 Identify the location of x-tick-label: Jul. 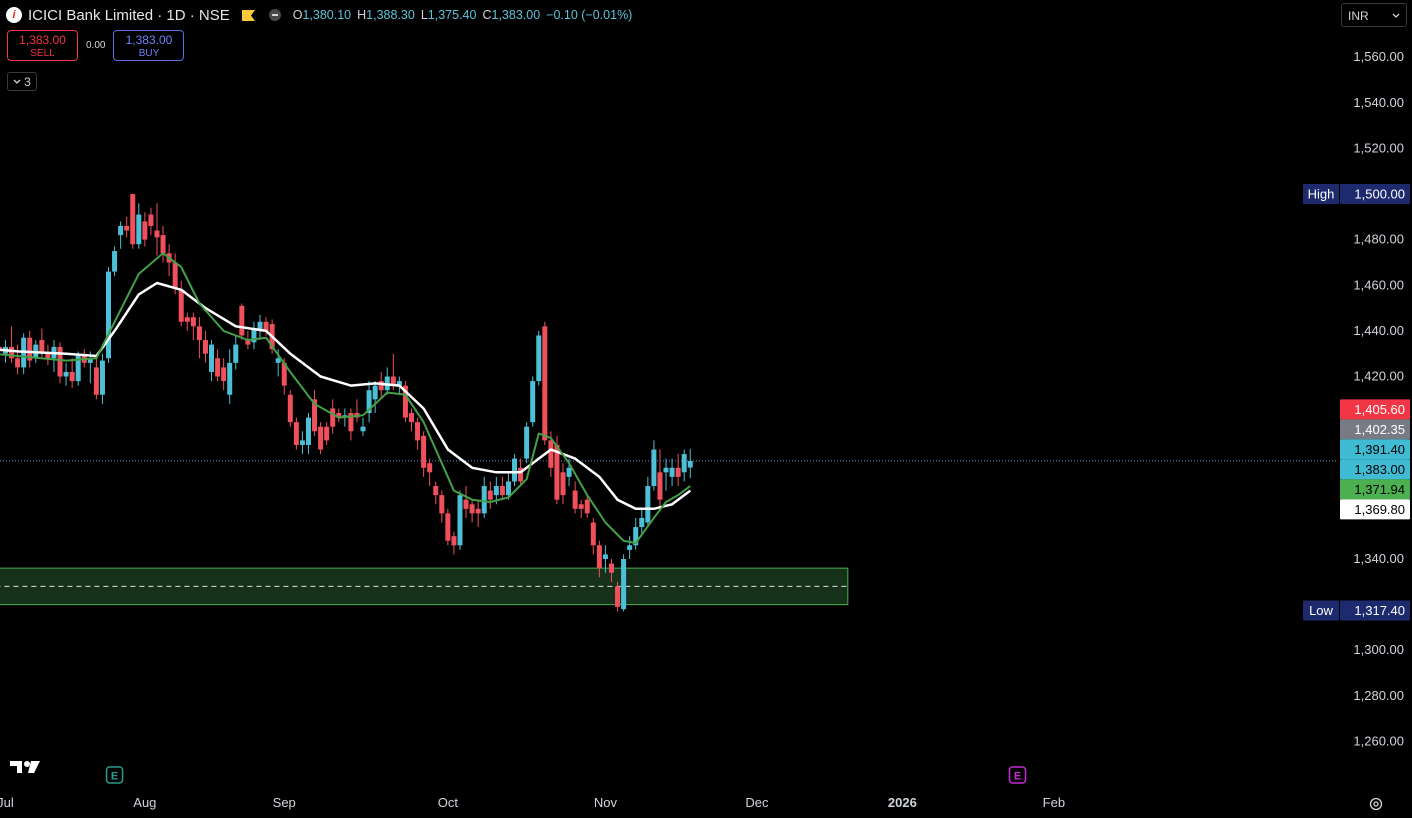
(7, 802).